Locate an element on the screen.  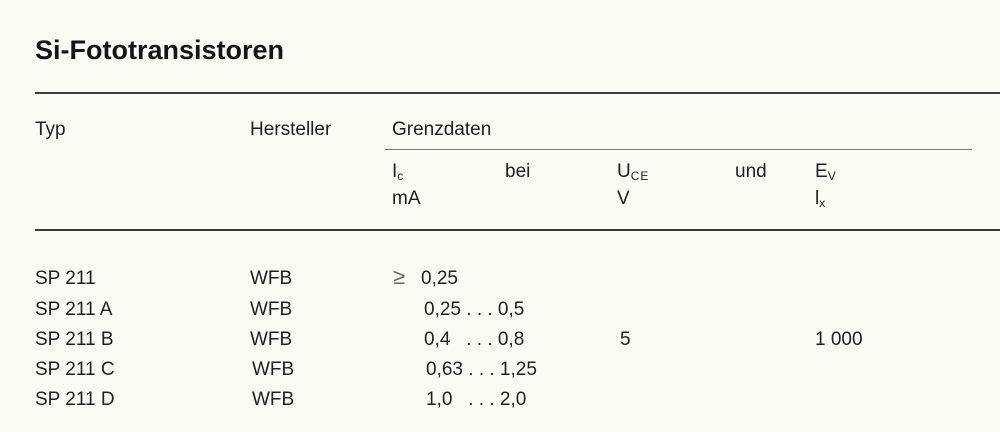
header-ev-unit: lx is located at coordinates (821, 199).